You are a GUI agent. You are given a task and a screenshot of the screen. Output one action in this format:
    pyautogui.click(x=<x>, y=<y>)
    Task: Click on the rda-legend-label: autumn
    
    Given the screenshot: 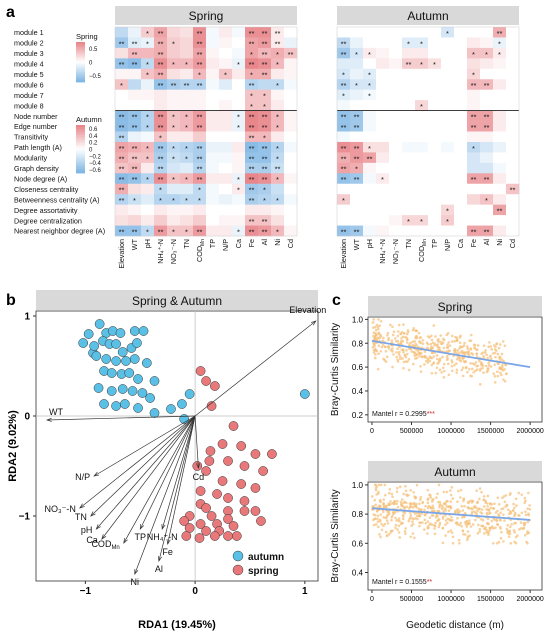 What is the action you would take?
    pyautogui.click(x=266, y=557)
    